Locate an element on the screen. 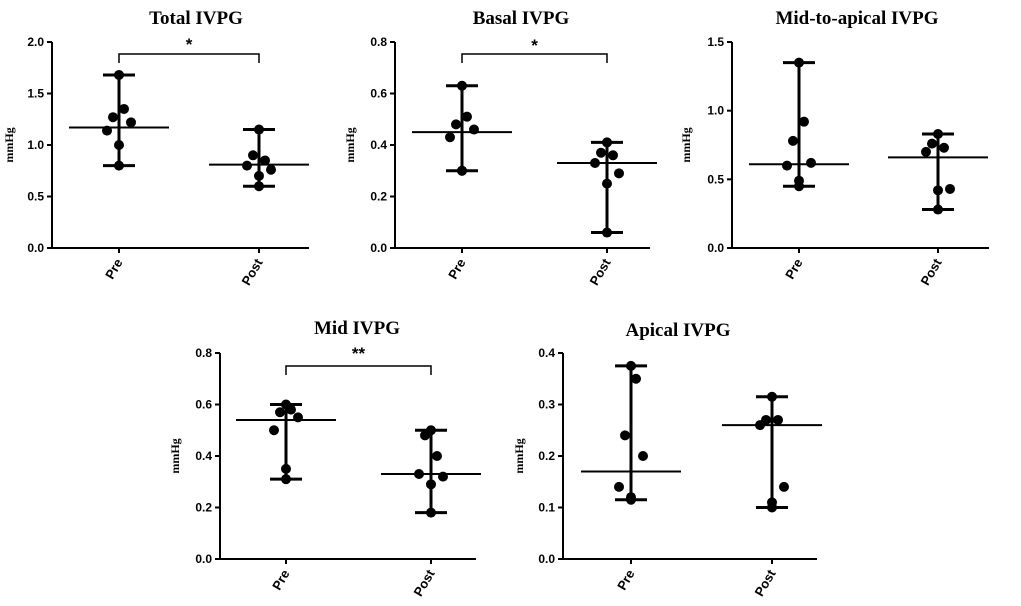  chart-title: Mid-to-apical IVPG is located at coordinates (856, 18).